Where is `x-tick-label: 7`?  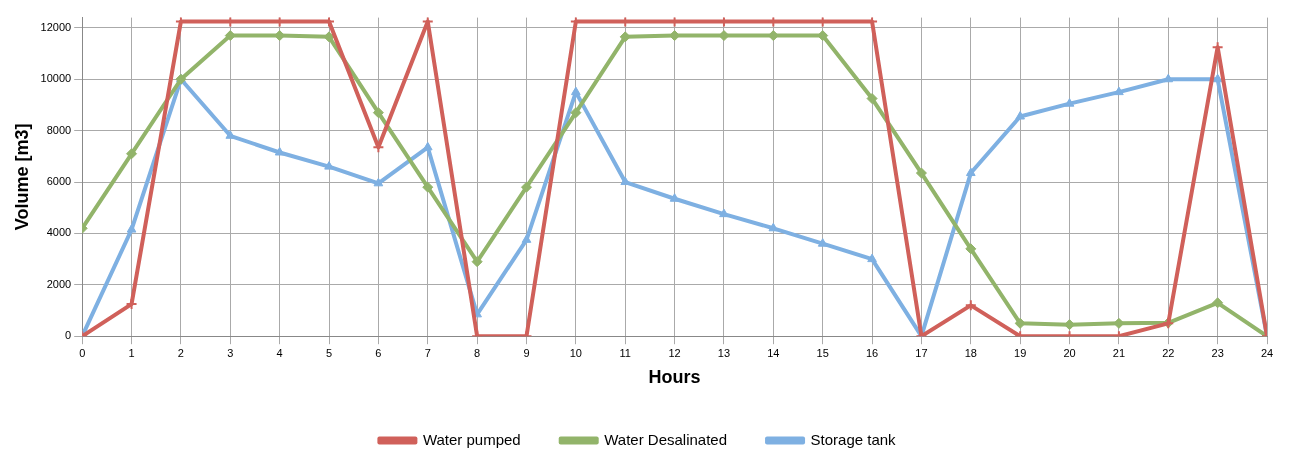
x-tick-label: 7 is located at coordinates (427, 352).